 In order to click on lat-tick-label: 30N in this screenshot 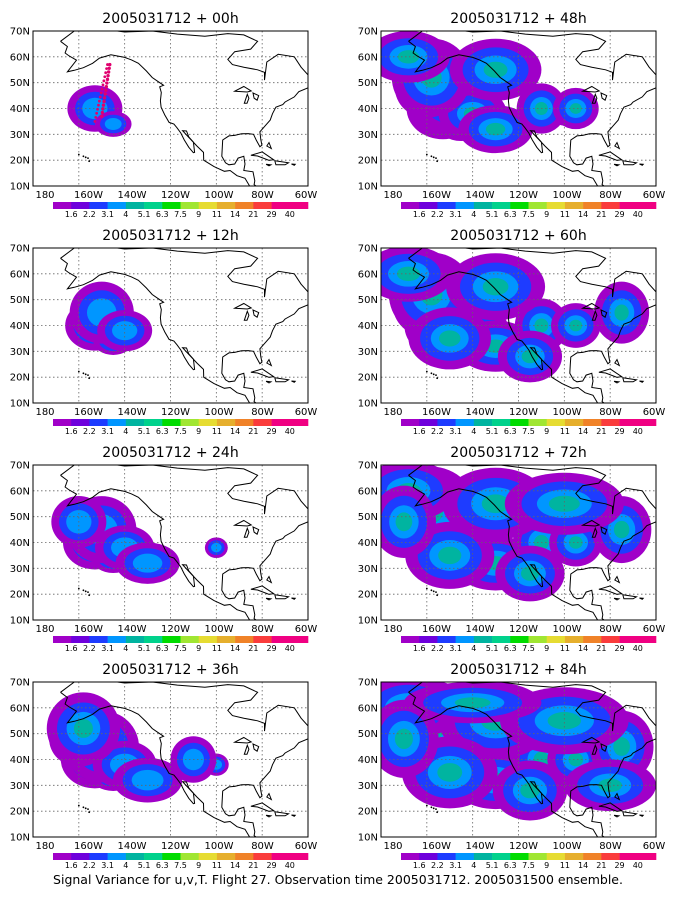, I will do `click(20, 135)`.